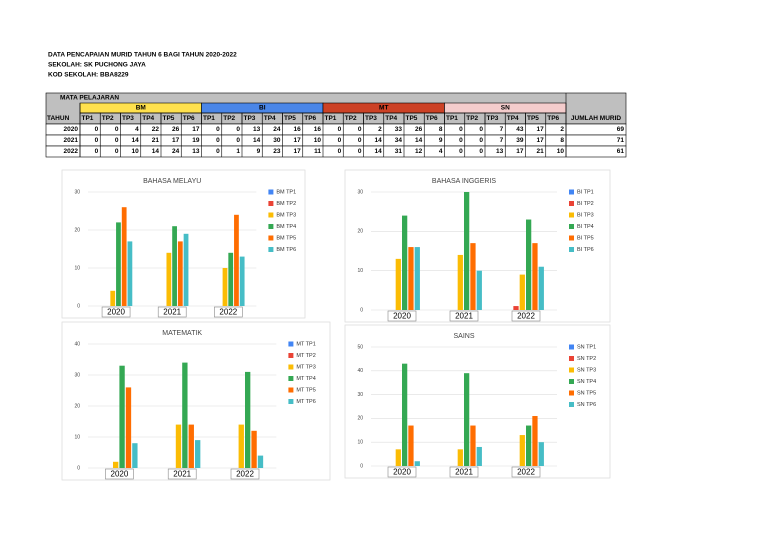 The width and height of the screenshot is (768, 542). What do you see at coordinates (502, 140) in the screenshot?
I see `cell-value: 7` at bounding box center [502, 140].